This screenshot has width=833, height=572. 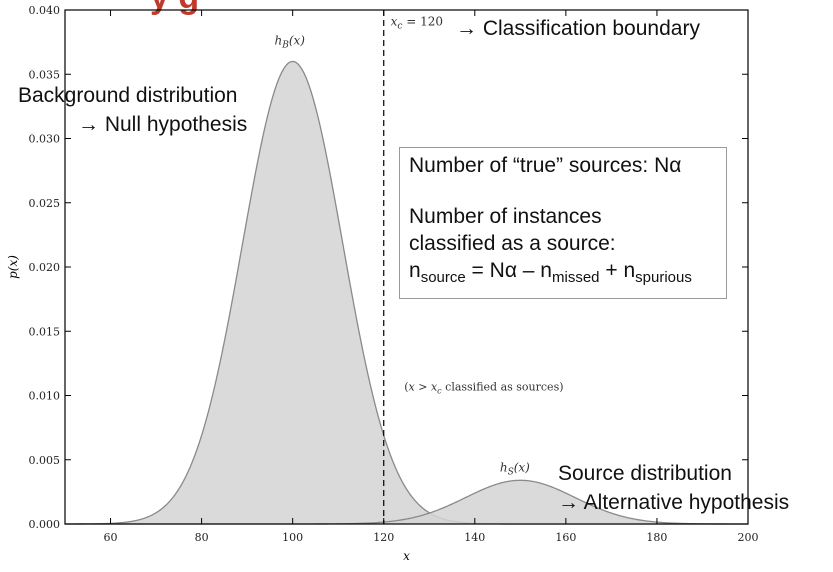 What do you see at coordinates (45, 460) in the screenshot?
I see `y-tick-label: 0.005` at bounding box center [45, 460].